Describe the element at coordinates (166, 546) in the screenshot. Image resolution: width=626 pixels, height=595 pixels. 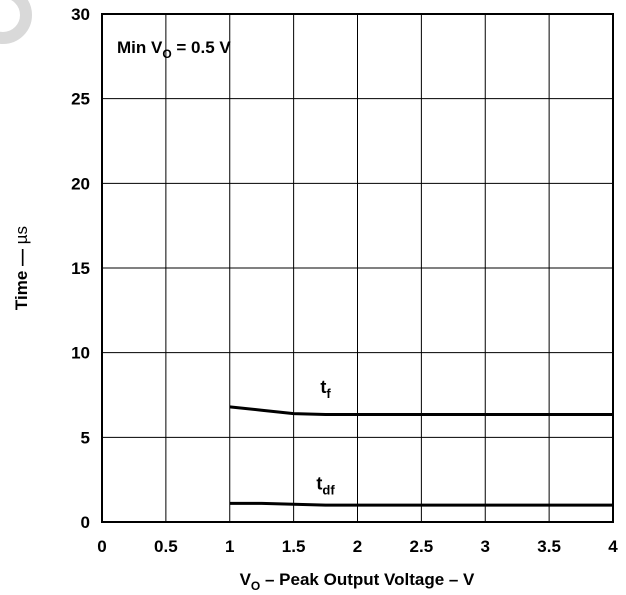
I see `x-tick-label: 0.5` at that location.